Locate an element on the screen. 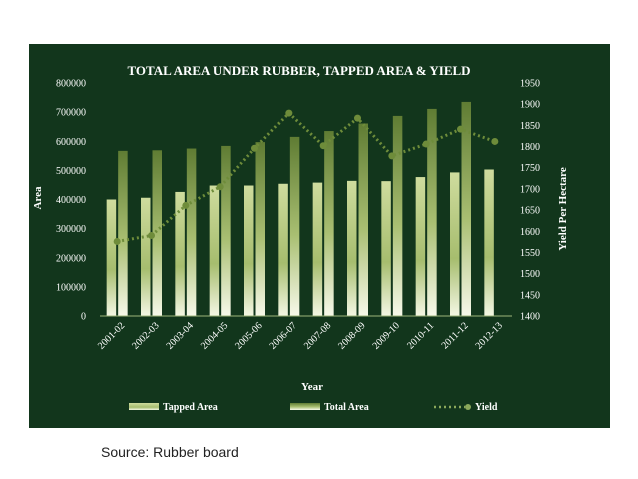  right-tick-label: 1750 is located at coordinates (530, 168).